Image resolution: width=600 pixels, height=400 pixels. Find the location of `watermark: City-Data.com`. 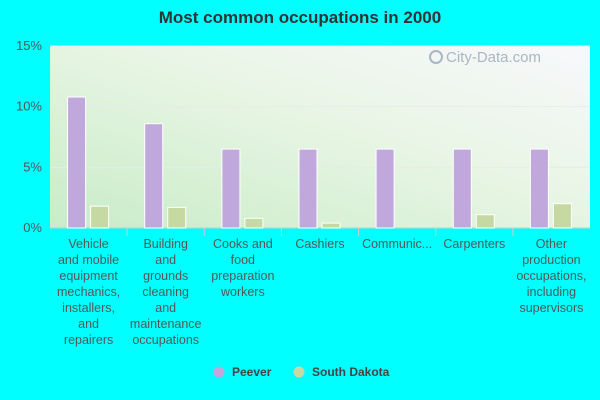

watermark: City-Data.com is located at coordinates (485, 57).